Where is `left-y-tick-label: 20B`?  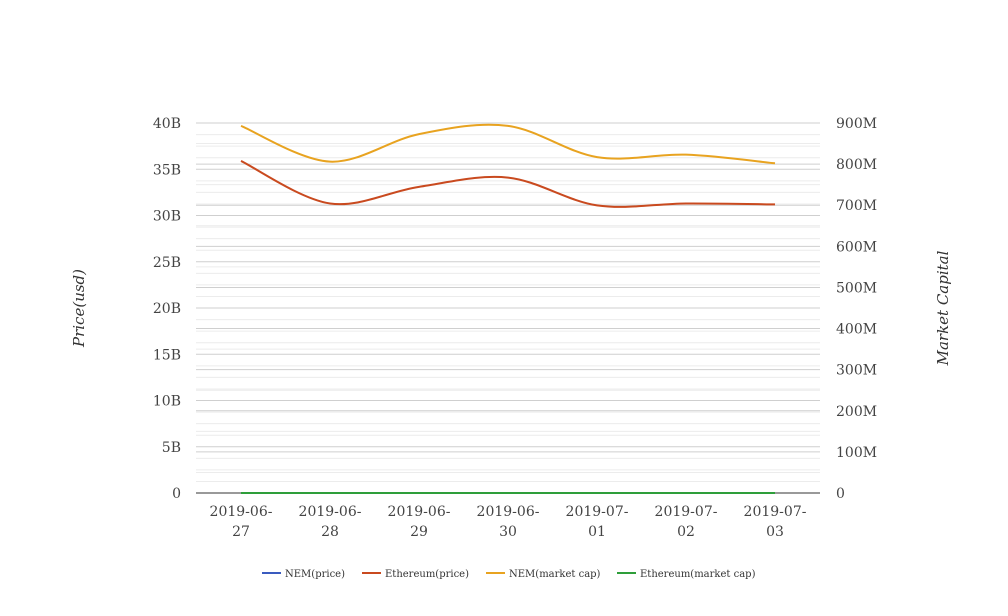
left-y-tick-label: 20B is located at coordinates (167, 309).